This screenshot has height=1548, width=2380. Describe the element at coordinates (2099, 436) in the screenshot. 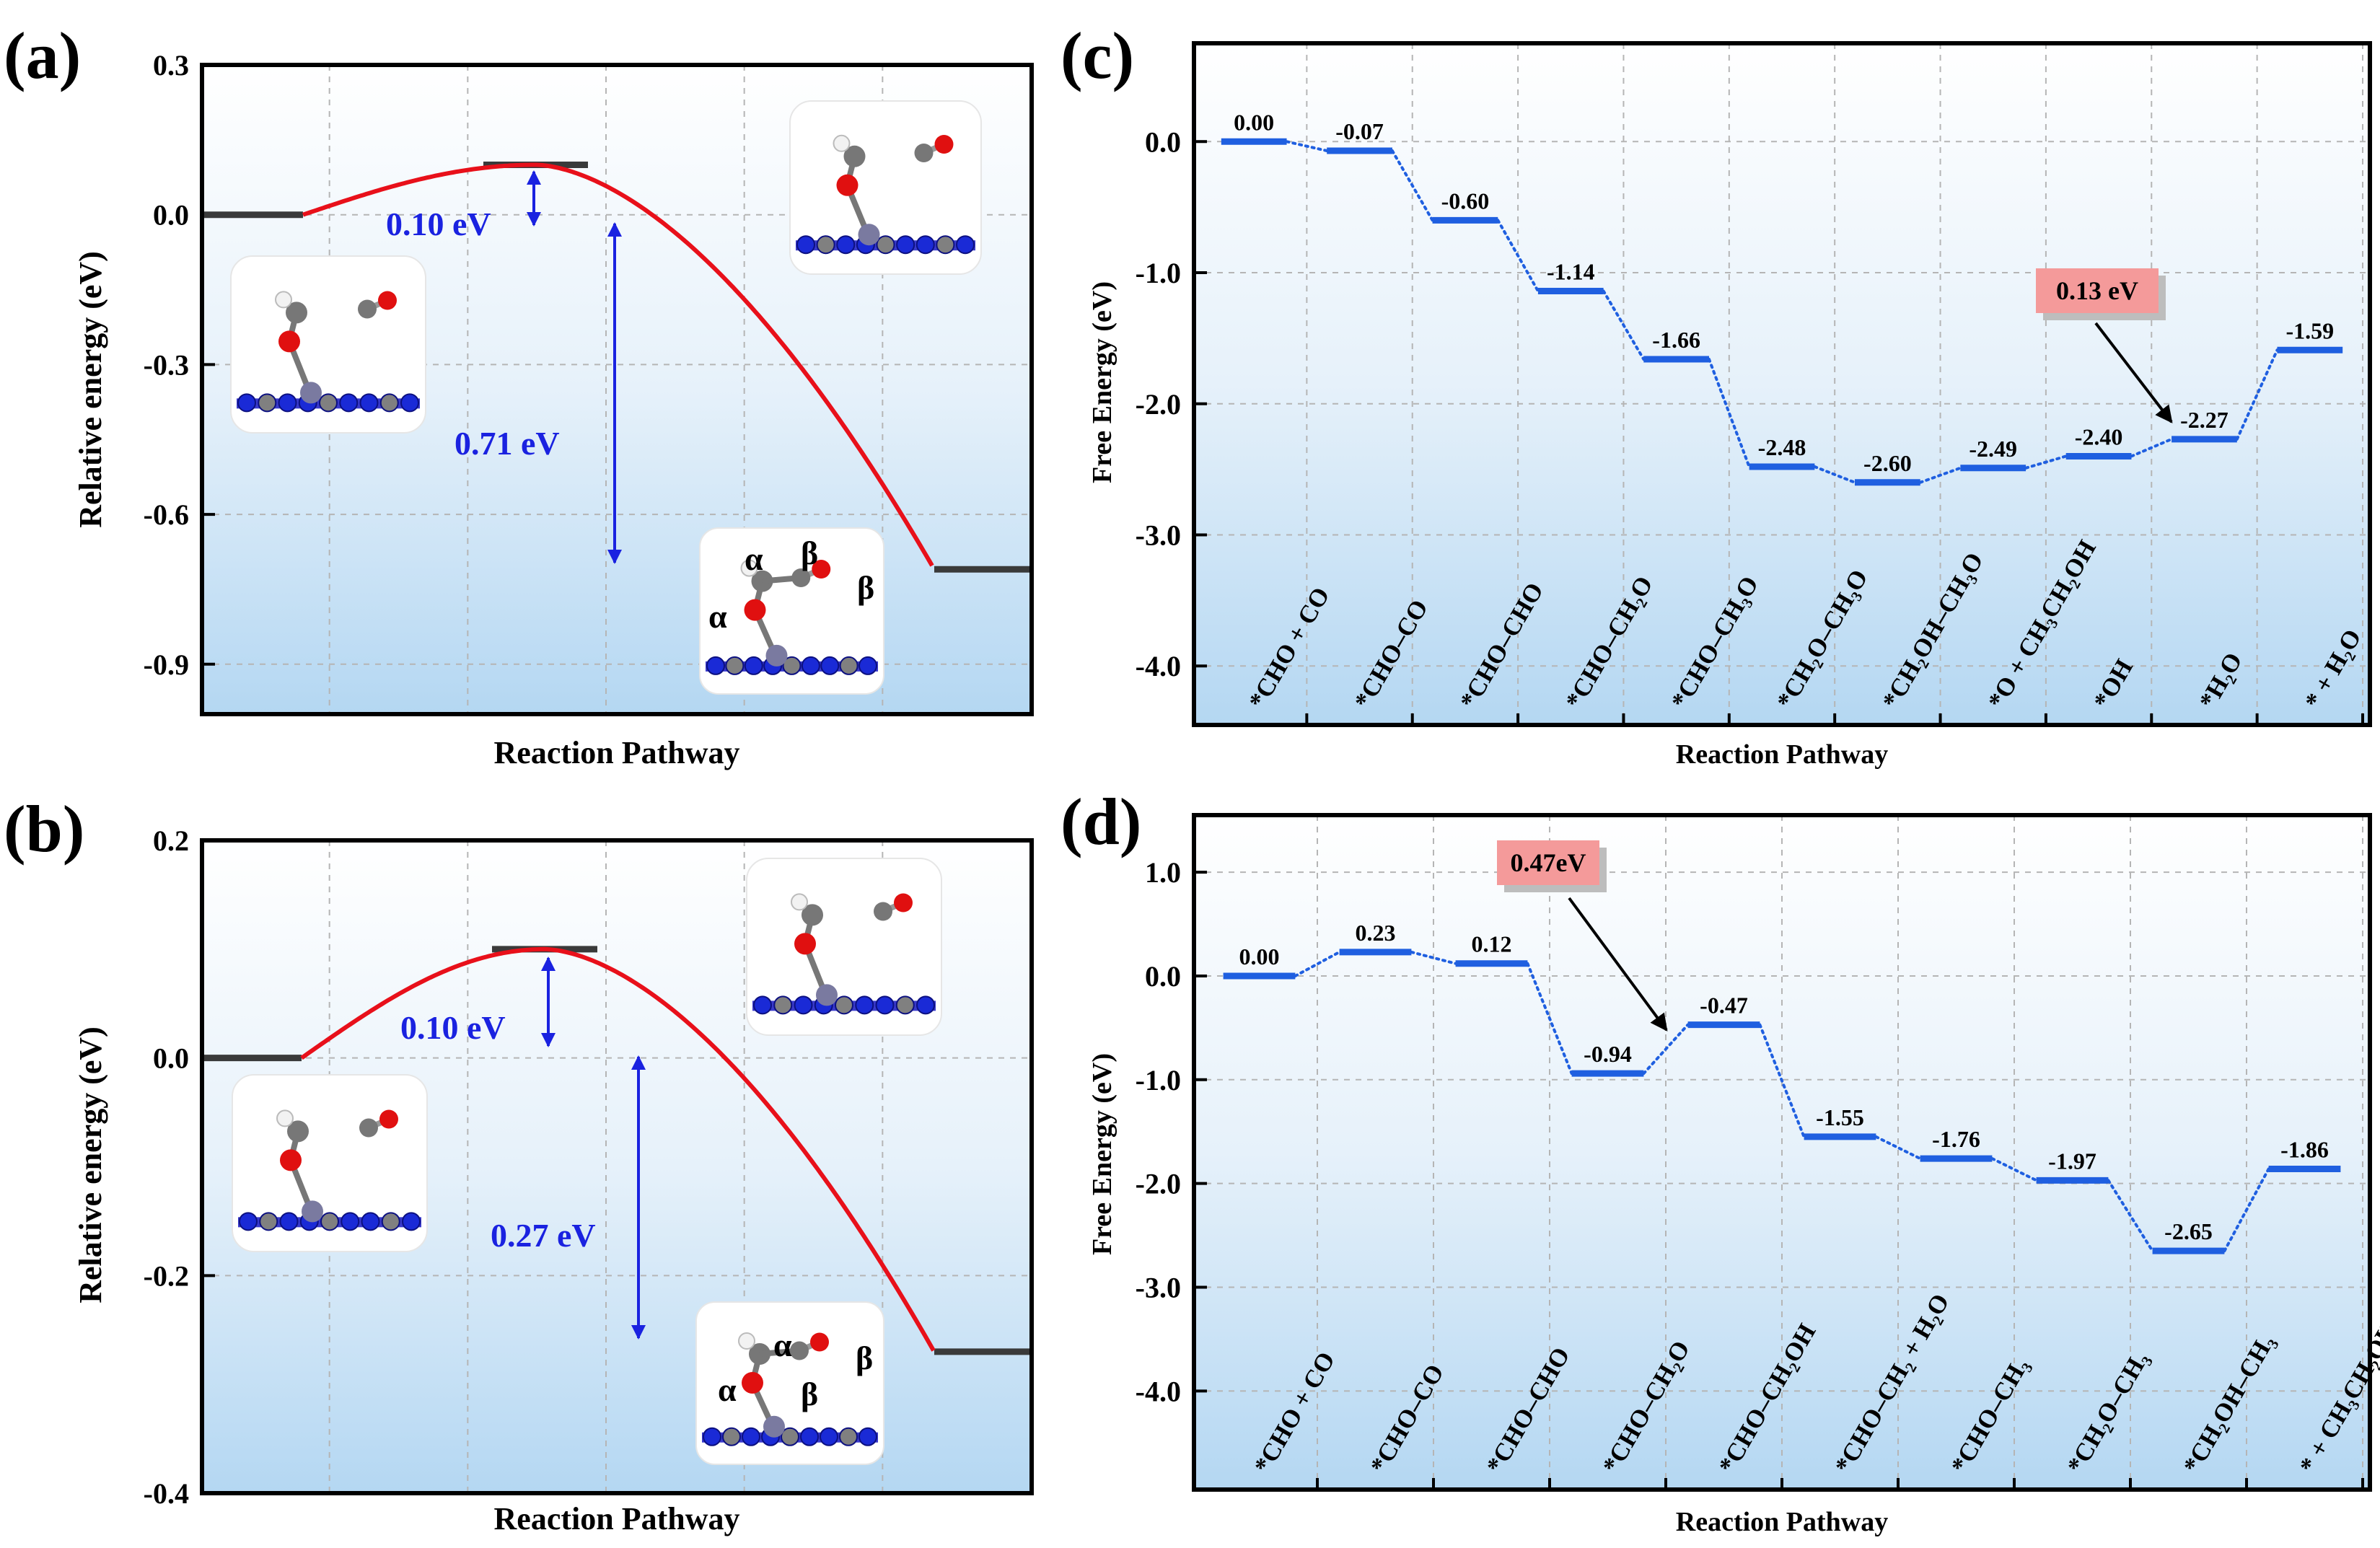

I see `value-label: -2.40` at that location.